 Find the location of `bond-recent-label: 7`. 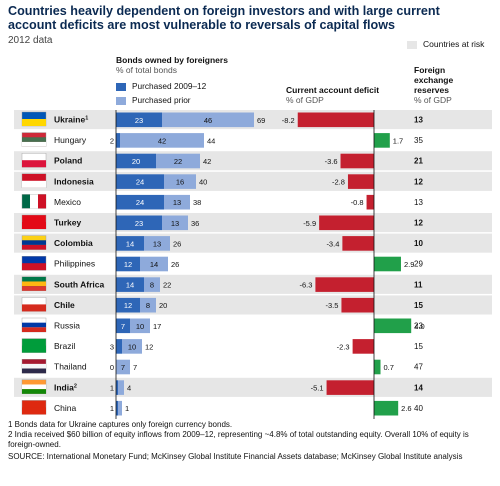

bond-recent-label: 7 is located at coordinates (123, 326).